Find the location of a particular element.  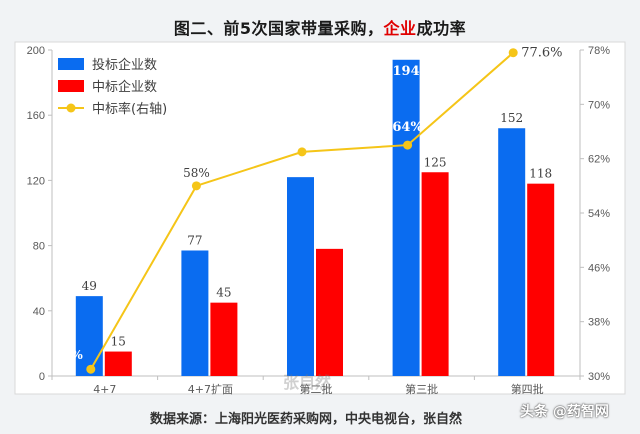

rate-value-label: 58% is located at coordinates (196, 173).